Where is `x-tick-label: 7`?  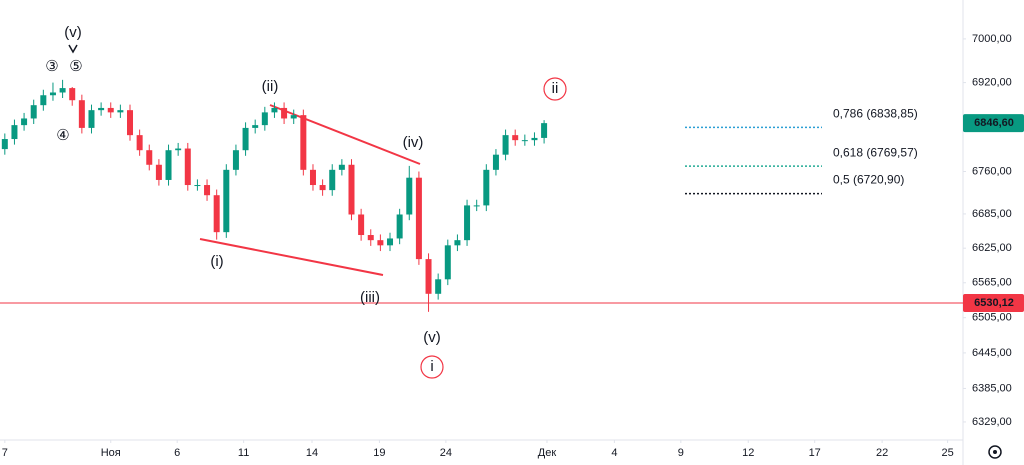 x-tick-label: 7 is located at coordinates (5, 453).